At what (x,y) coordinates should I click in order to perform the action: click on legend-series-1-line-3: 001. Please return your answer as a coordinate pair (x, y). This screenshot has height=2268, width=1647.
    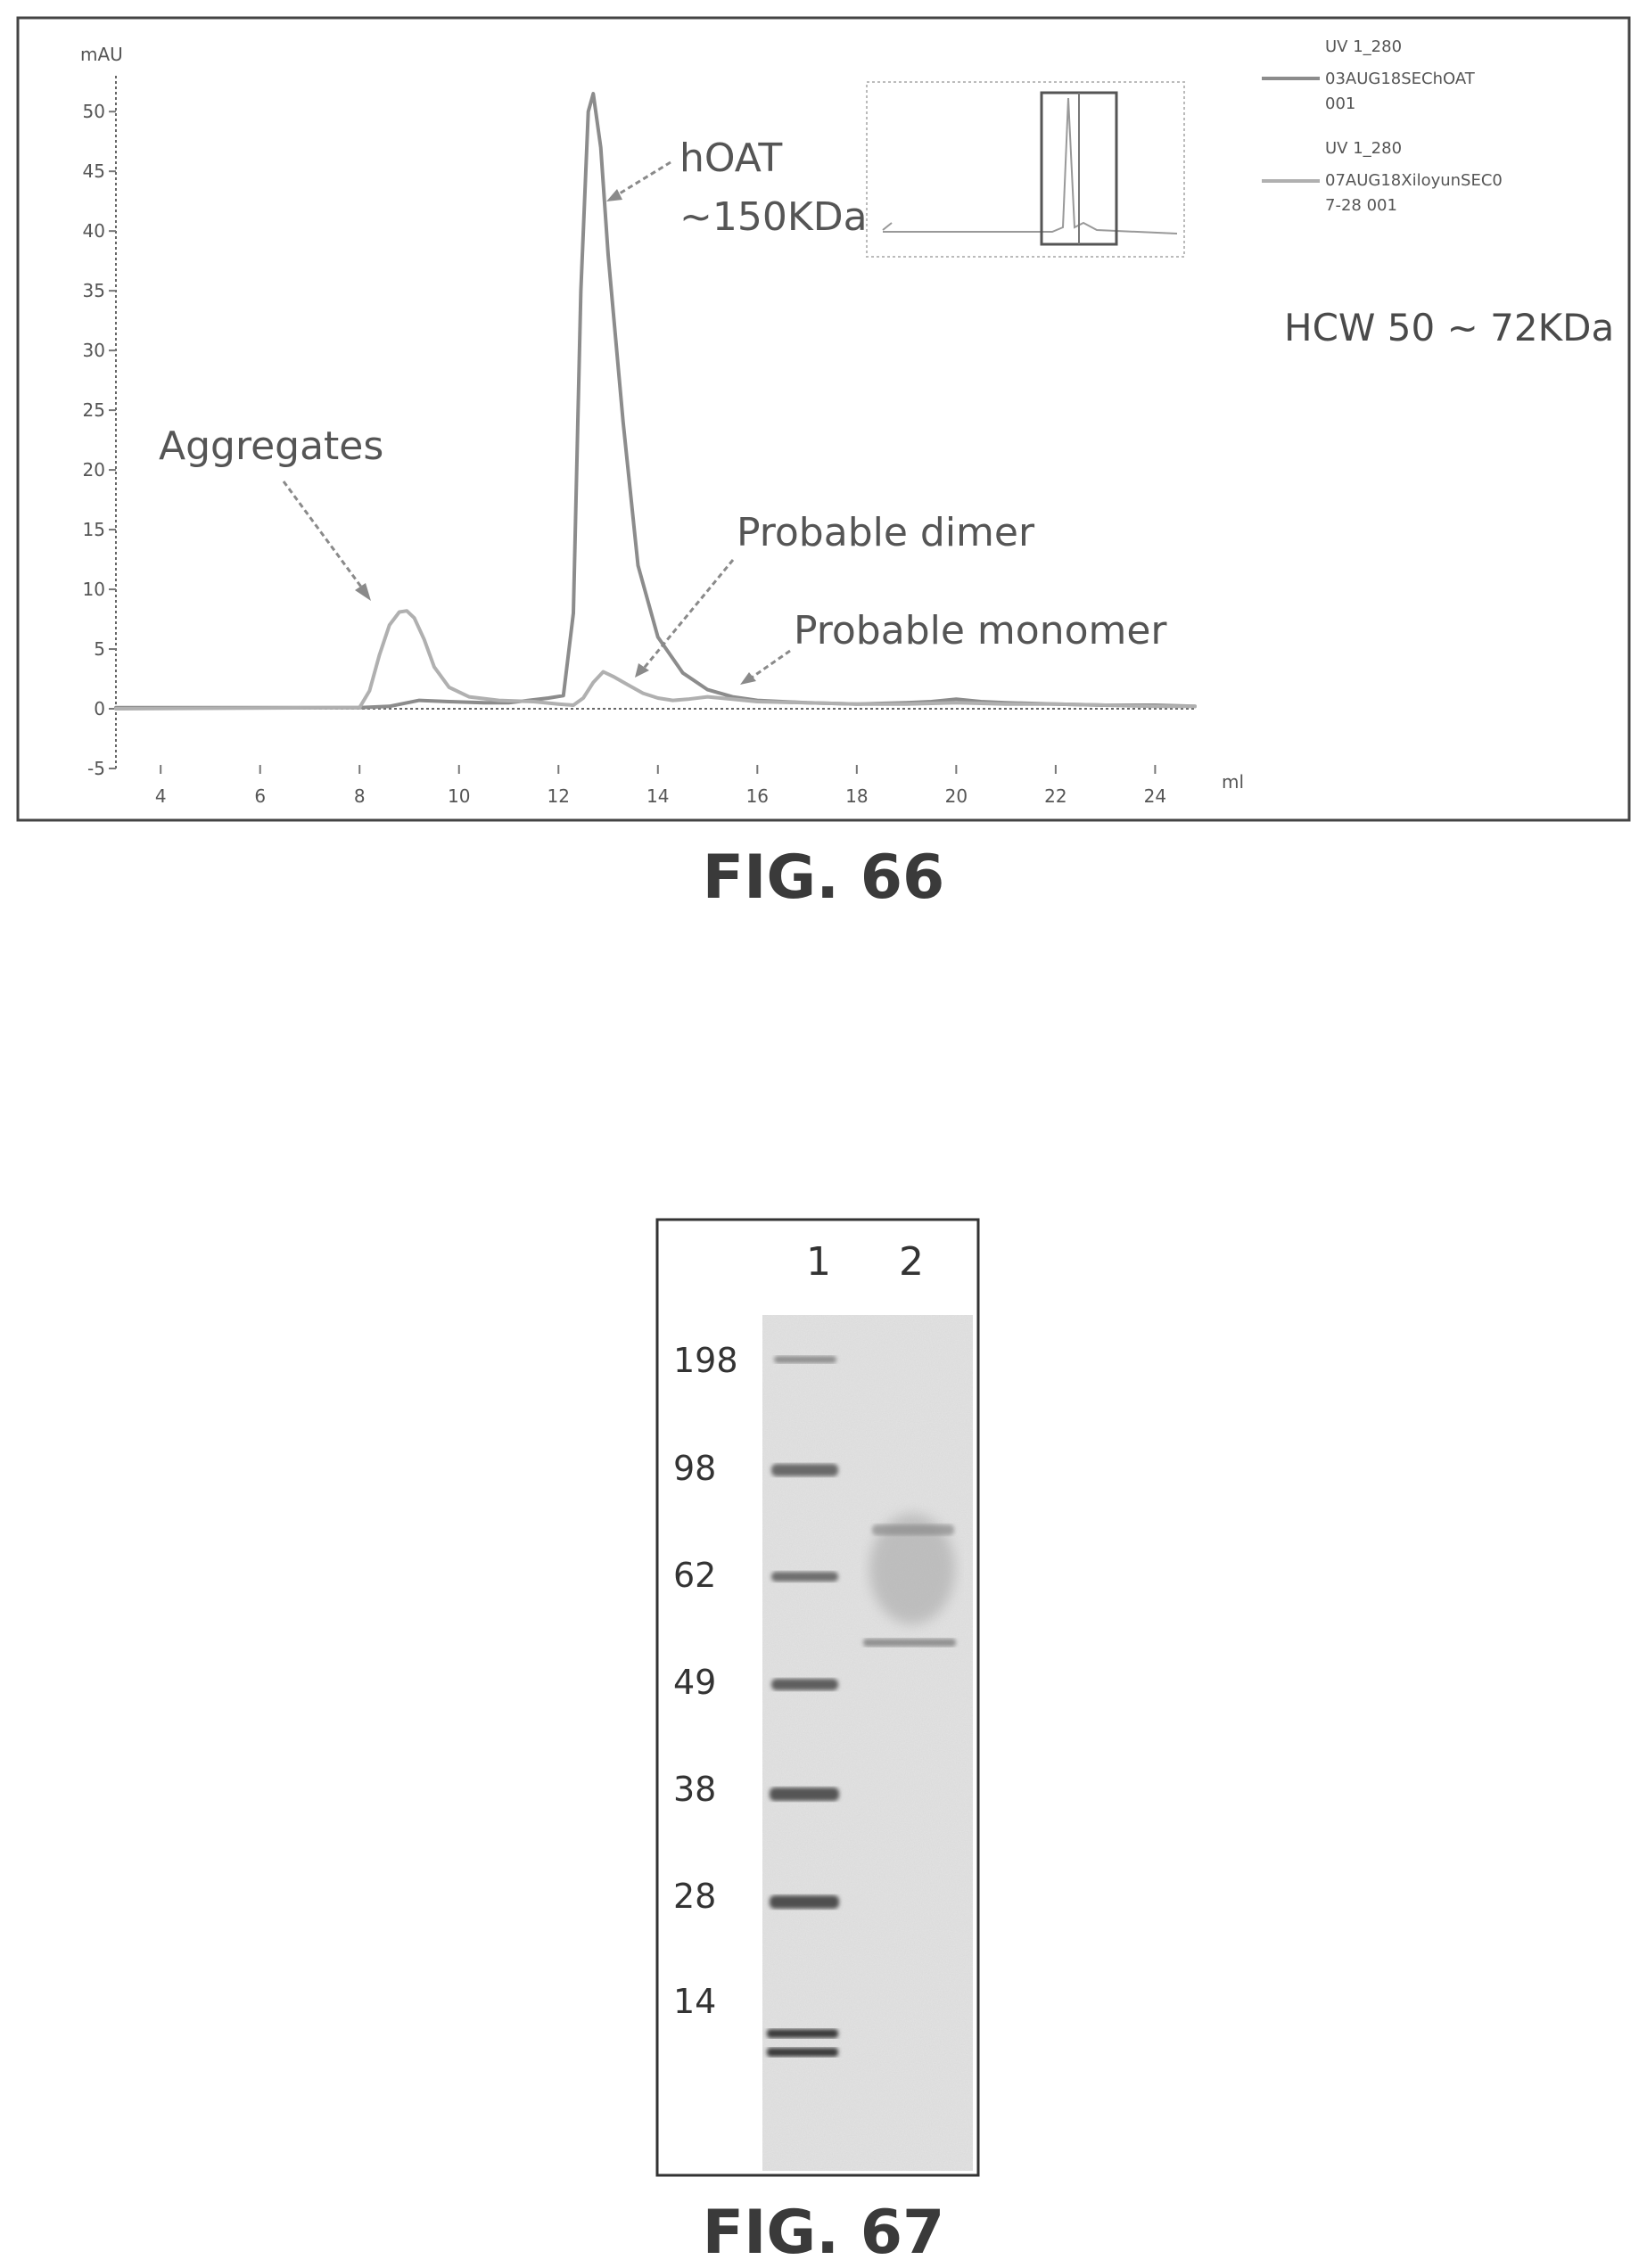
    Looking at the image, I should click on (1340, 103).